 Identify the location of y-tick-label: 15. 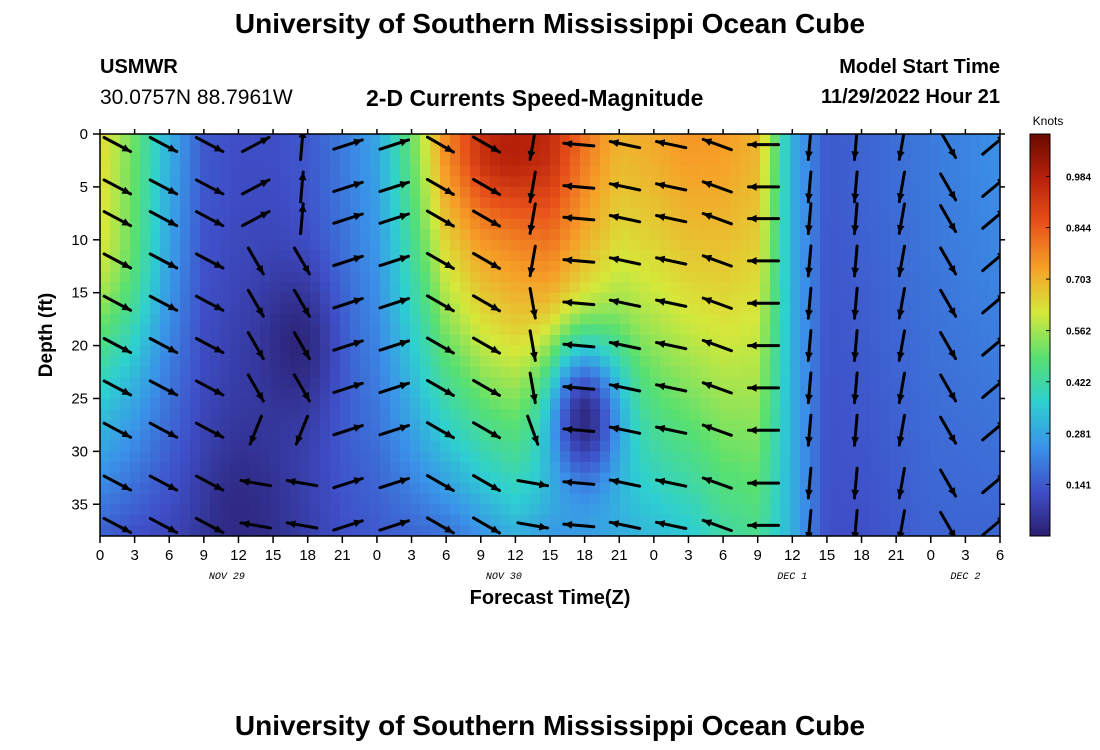
(79, 293).